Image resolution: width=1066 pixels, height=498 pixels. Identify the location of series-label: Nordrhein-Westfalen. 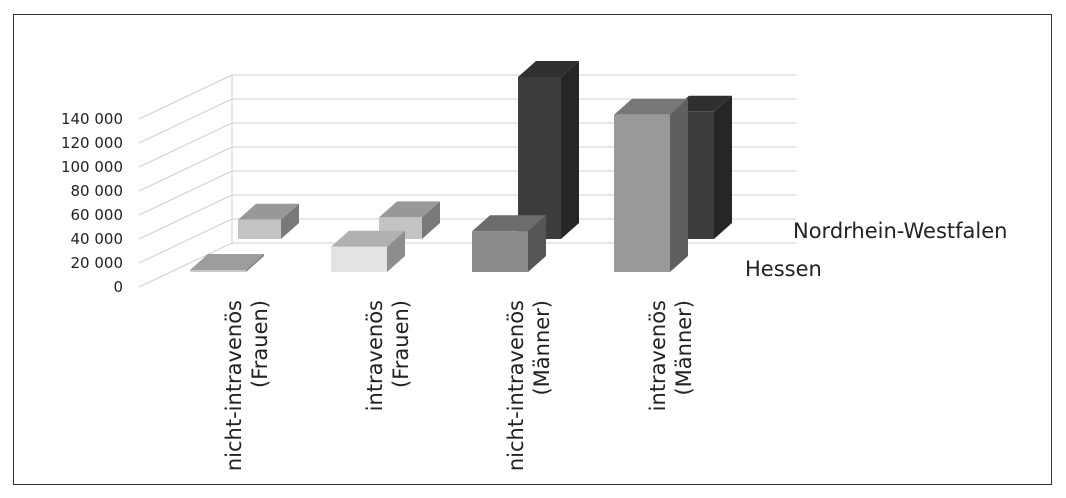
(900, 231).